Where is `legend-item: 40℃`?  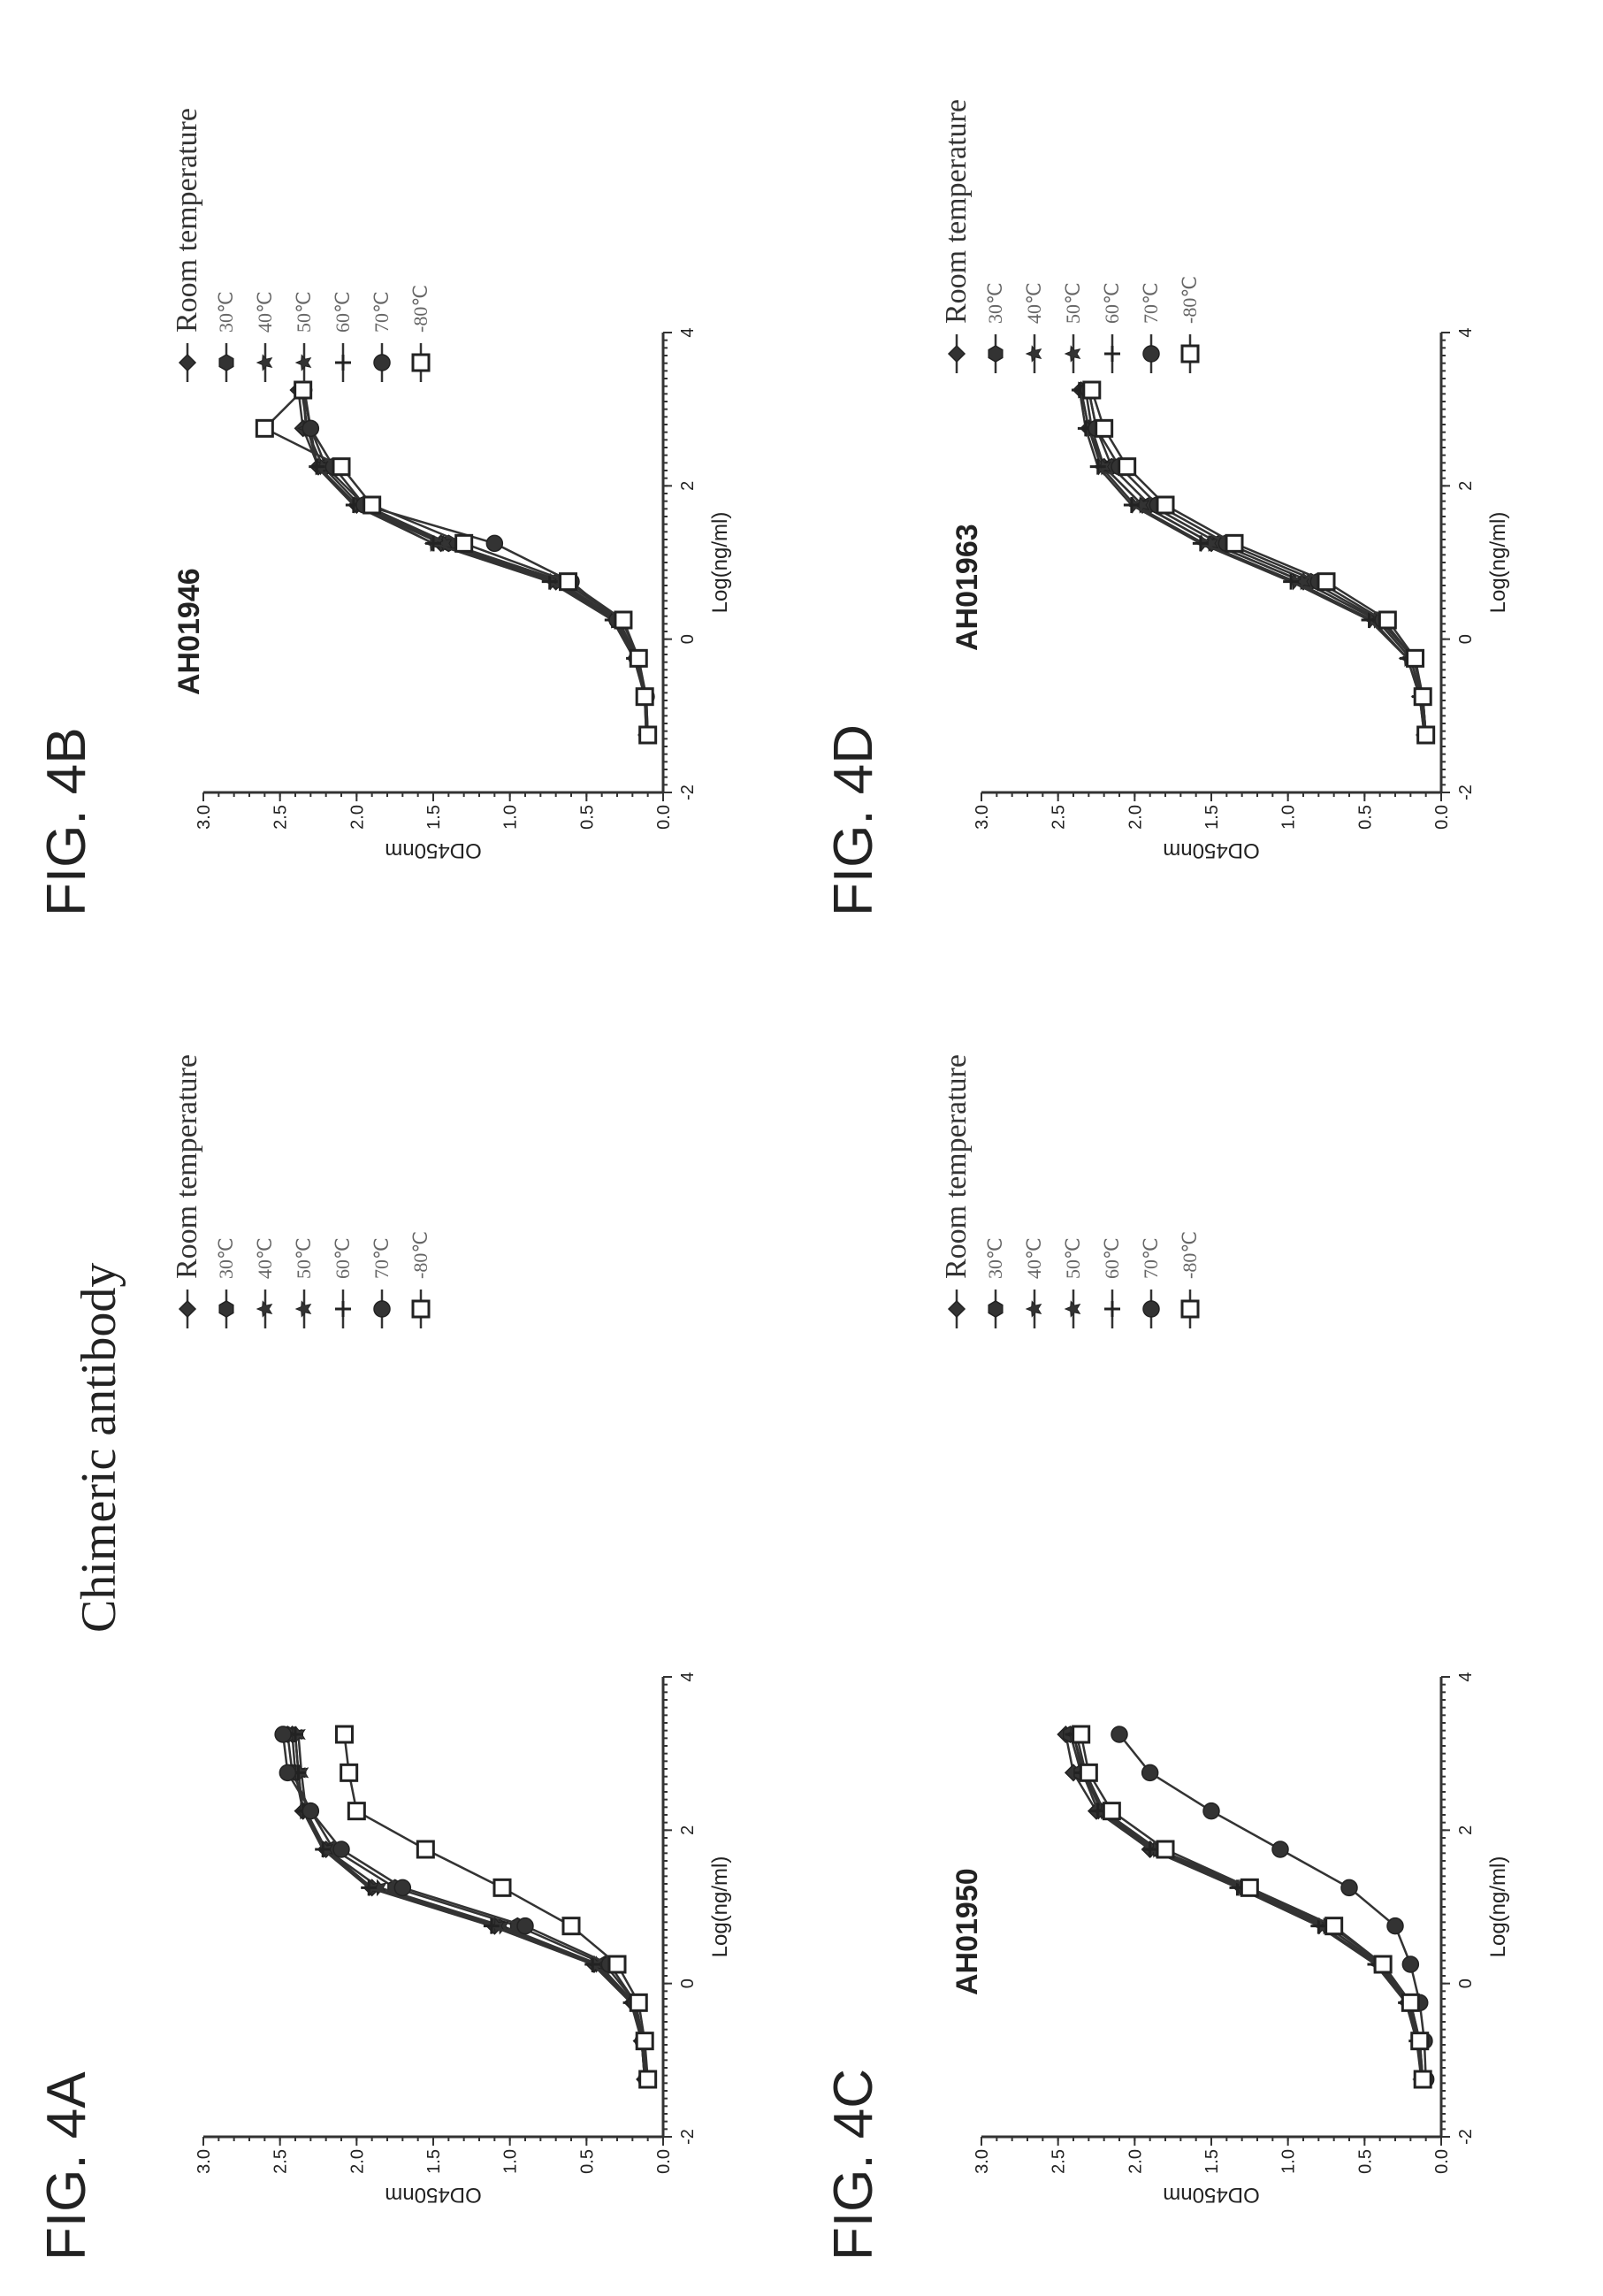 legend-item: 40℃ is located at coordinates (265, 1193).